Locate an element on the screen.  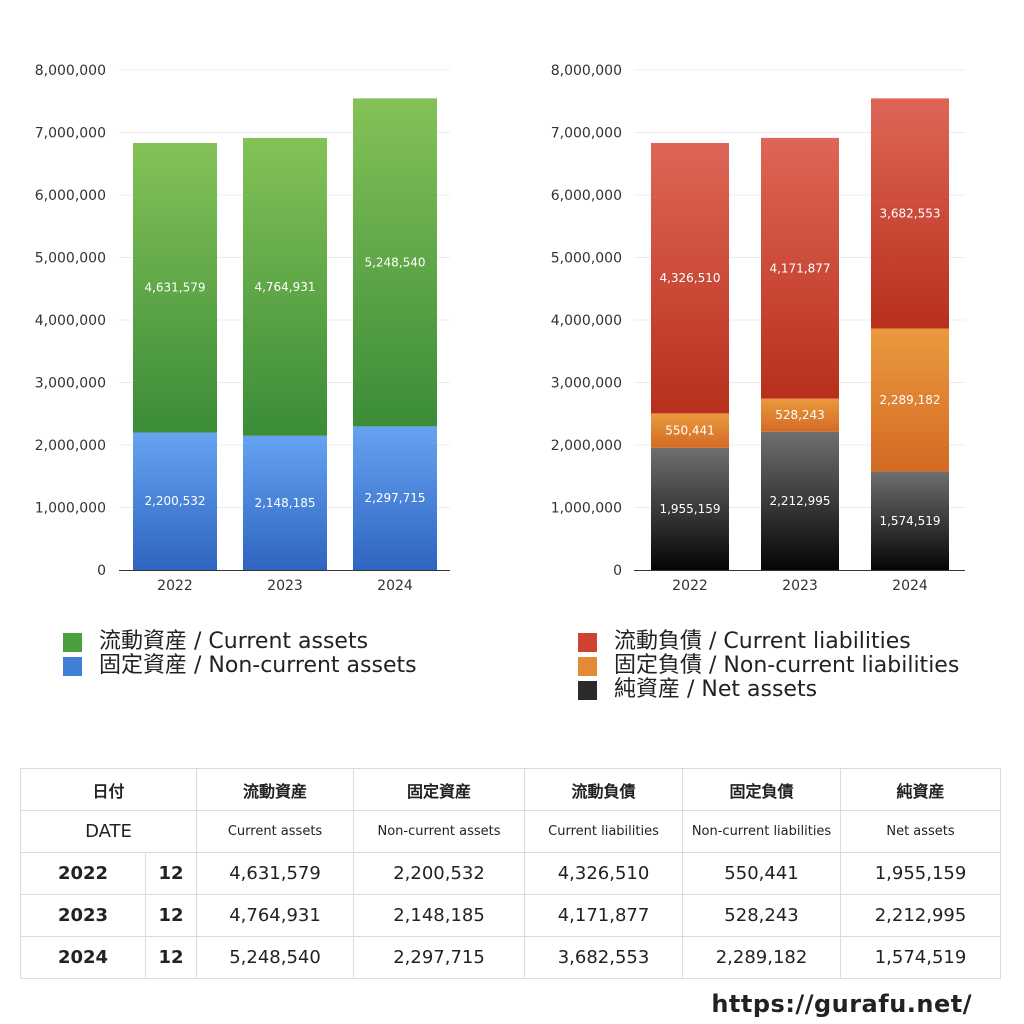
data-label: 2,148,185 is located at coordinates (284, 503).